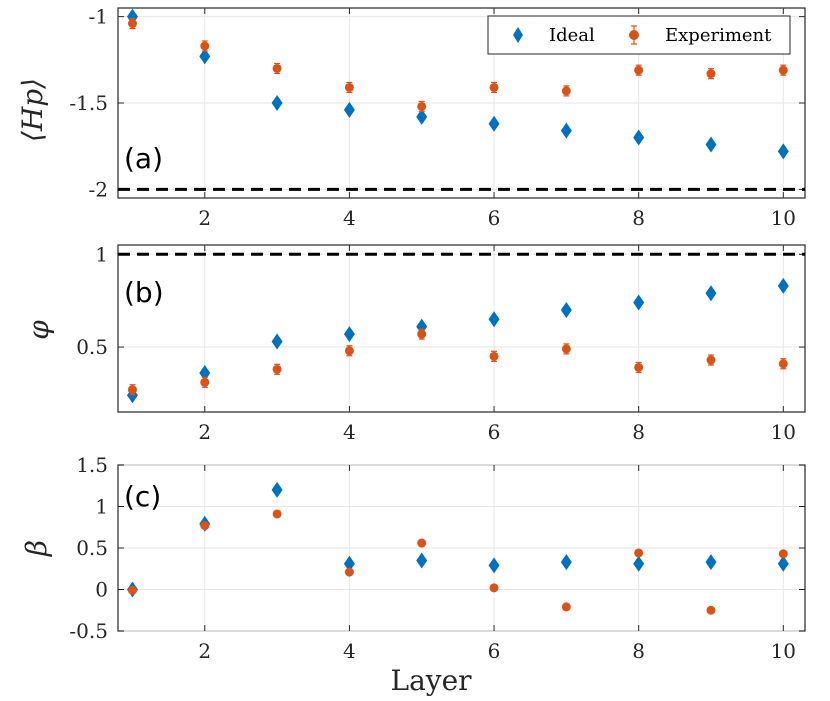 The width and height of the screenshot is (830, 701). What do you see at coordinates (431, 680) in the screenshot?
I see `x-axis-label: Layer` at bounding box center [431, 680].